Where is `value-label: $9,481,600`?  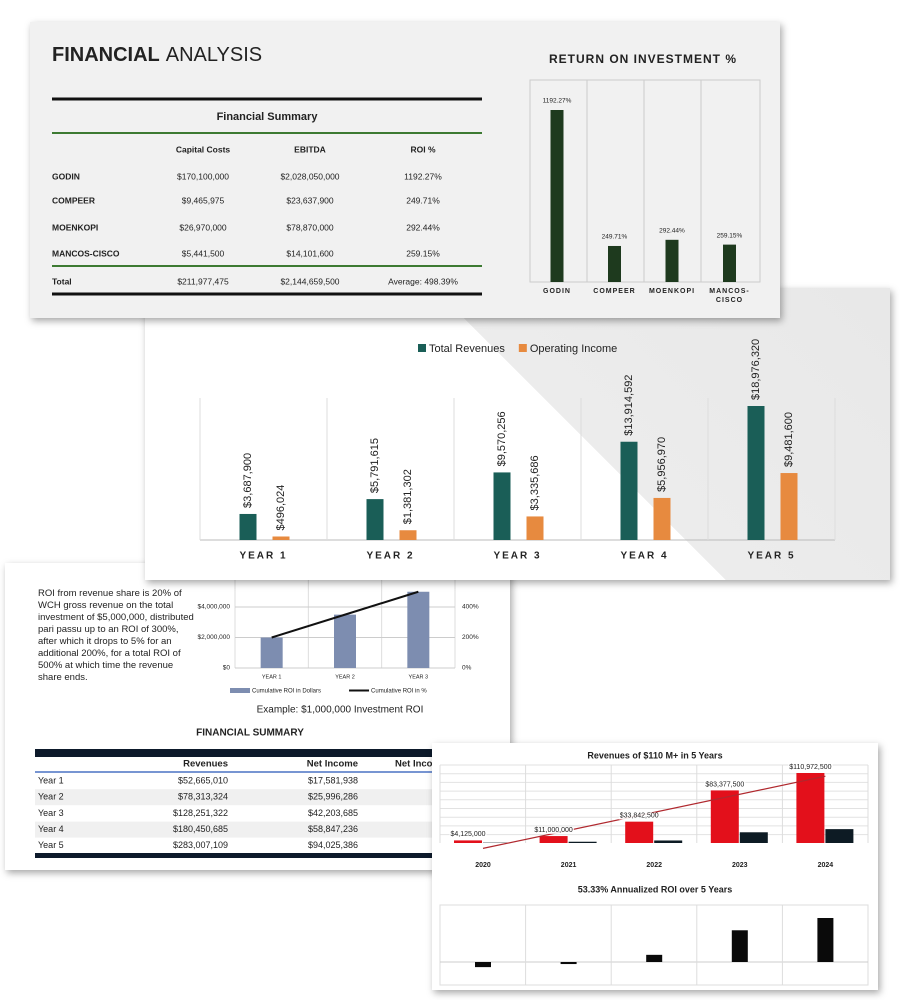
value-label: $9,481,600 is located at coordinates (789, 439).